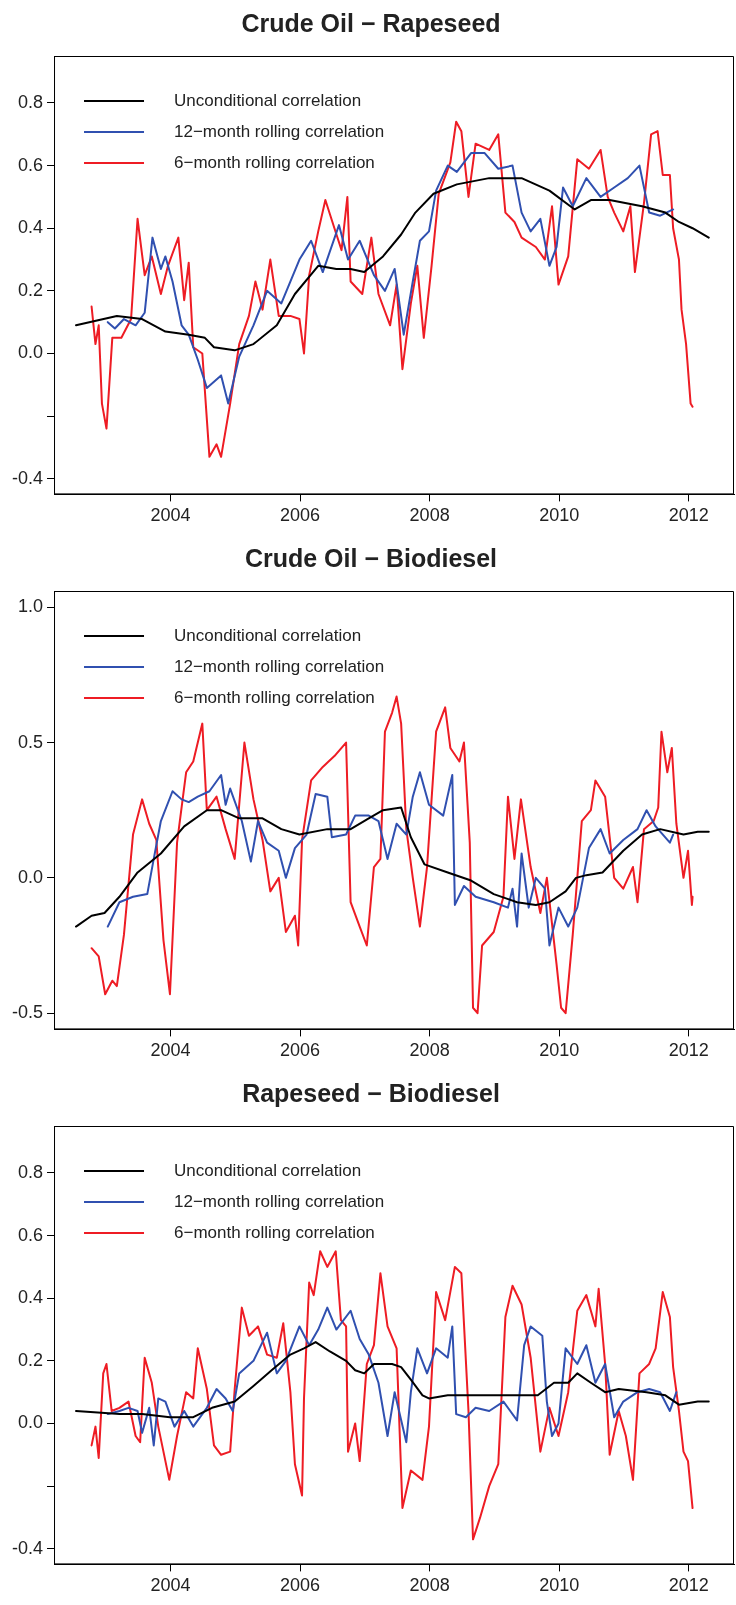 The image size is (736, 1605). What do you see at coordinates (371, 557) in the screenshot?
I see `chart-title: Crude Oil − Biodiesel` at bounding box center [371, 557].